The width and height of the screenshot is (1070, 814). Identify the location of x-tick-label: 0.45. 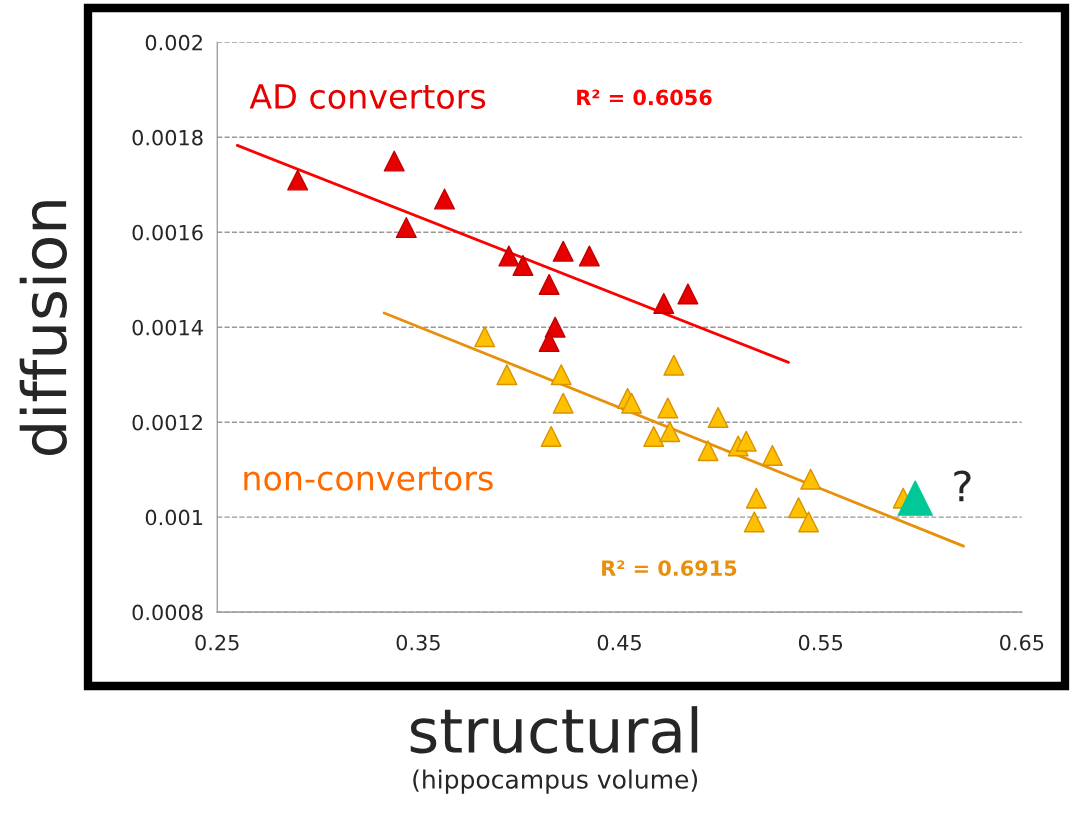
(619, 642).